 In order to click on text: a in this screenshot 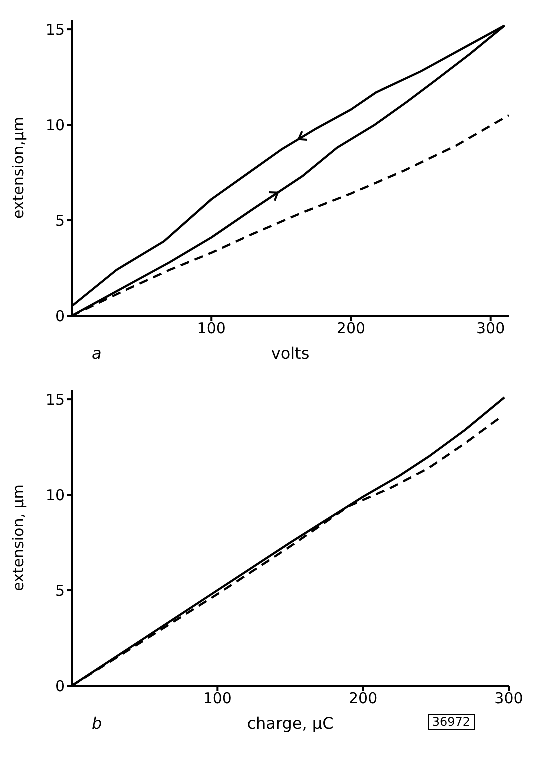, I will do `click(97, 353)`.